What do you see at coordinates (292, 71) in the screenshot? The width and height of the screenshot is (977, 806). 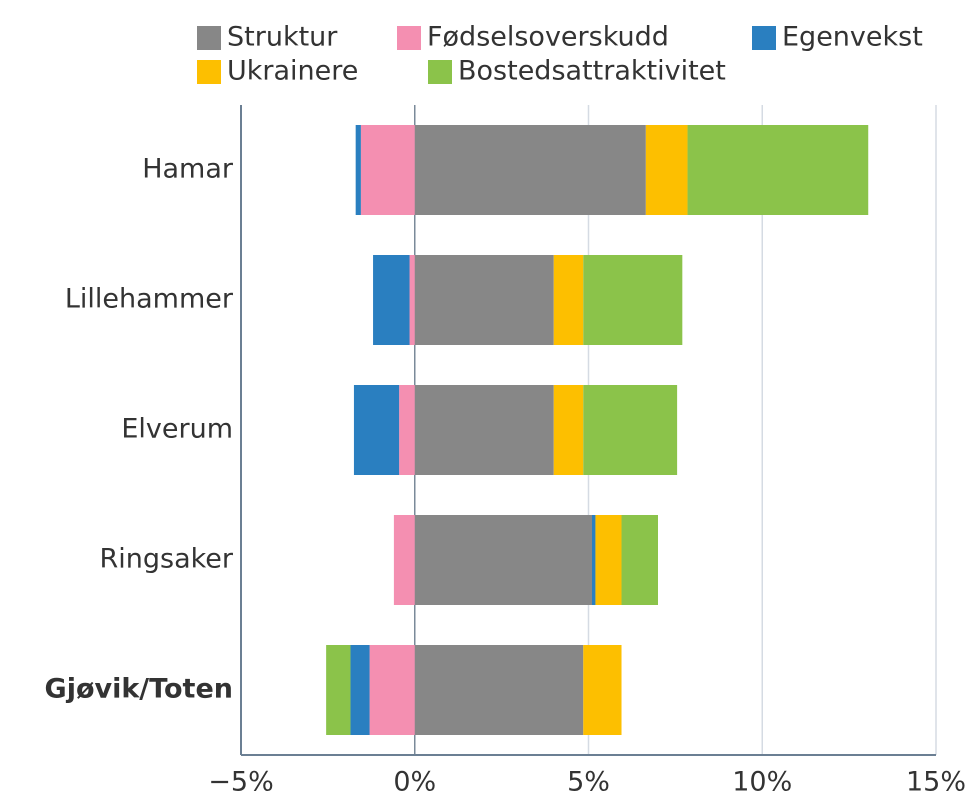 I see `legend-label: Ukrainere` at bounding box center [292, 71].